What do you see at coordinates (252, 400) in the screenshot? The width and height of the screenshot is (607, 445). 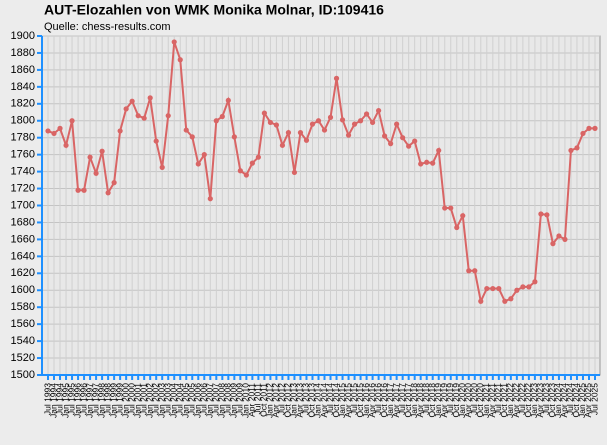 I see `x-tick-label: Apr 2011` at bounding box center [252, 400].